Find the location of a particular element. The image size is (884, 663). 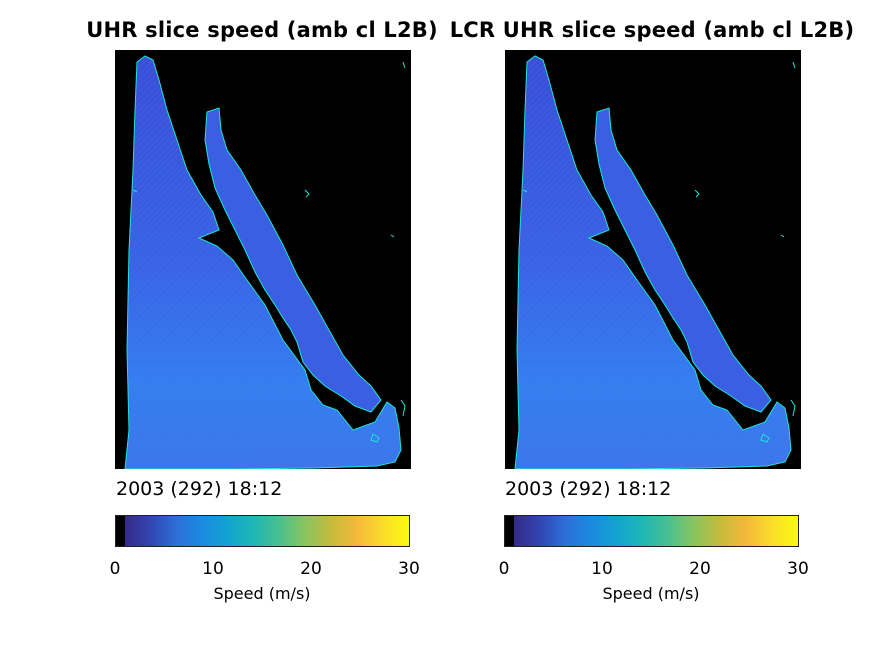

left-gulf-region is located at coordinates (293, 260).